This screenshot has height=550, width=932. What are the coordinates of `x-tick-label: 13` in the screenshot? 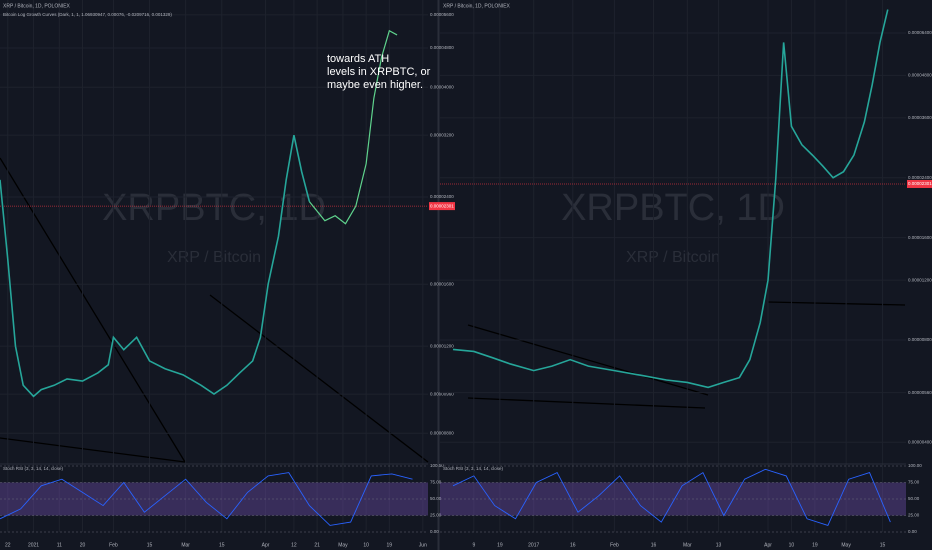 It's located at (719, 545).